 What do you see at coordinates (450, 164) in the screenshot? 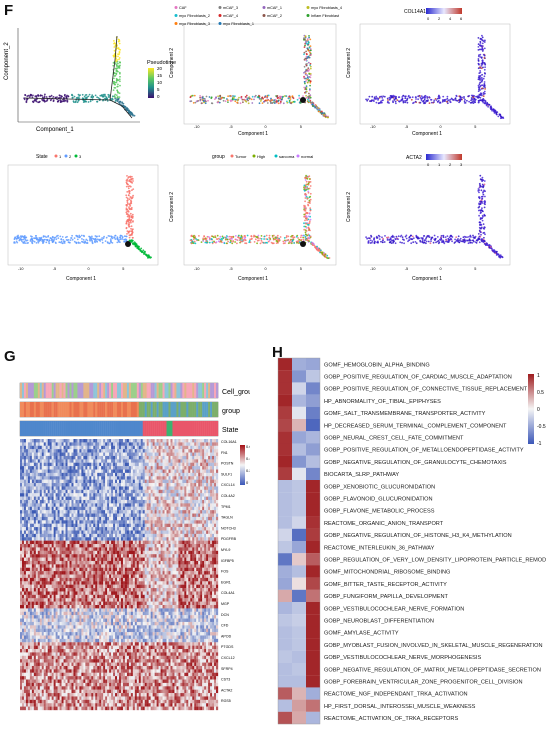
I see `acta2-tick: 2` at bounding box center [450, 164].